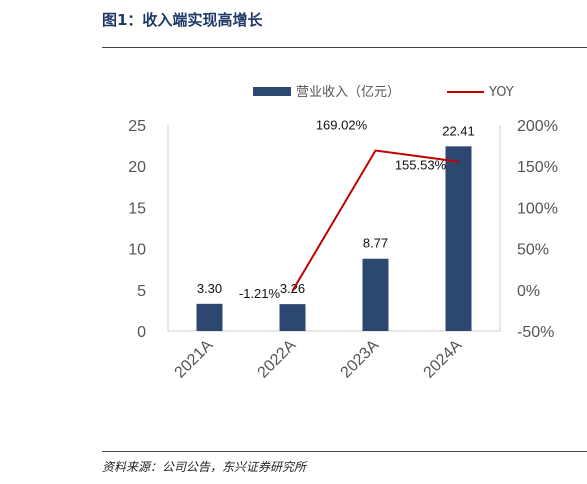 The height and width of the screenshot is (484, 587). I want to click on category-label: 2022A, so click(277, 359).